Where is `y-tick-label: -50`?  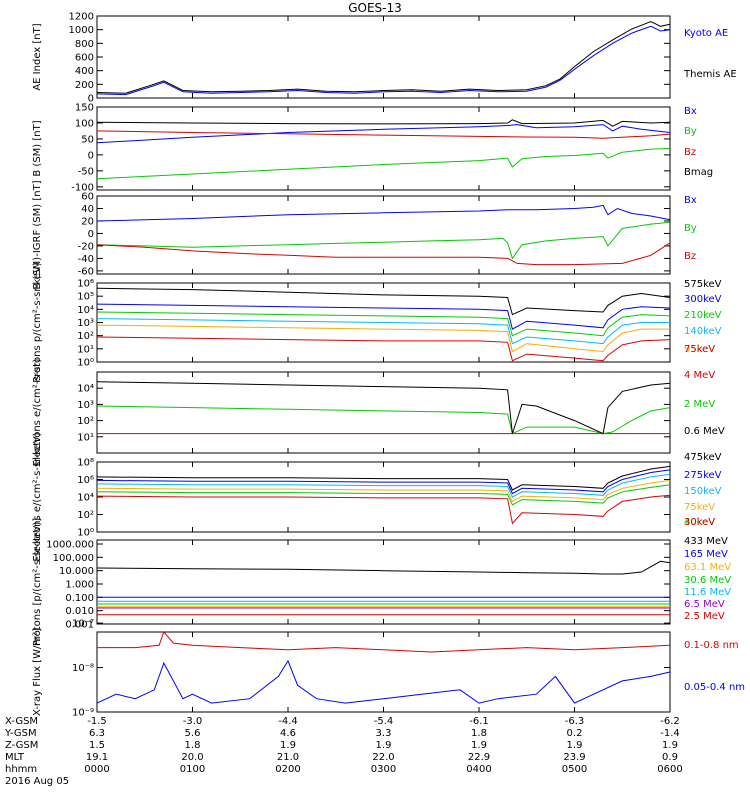
y-tick-label: -50 is located at coordinates (86, 171).